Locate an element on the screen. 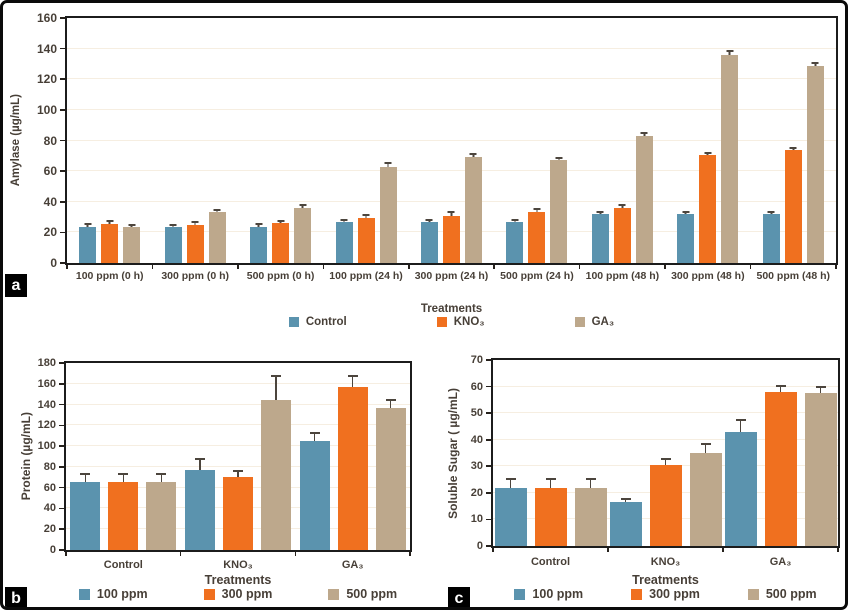  x-axis-title: Treatments is located at coordinates (451, 309).